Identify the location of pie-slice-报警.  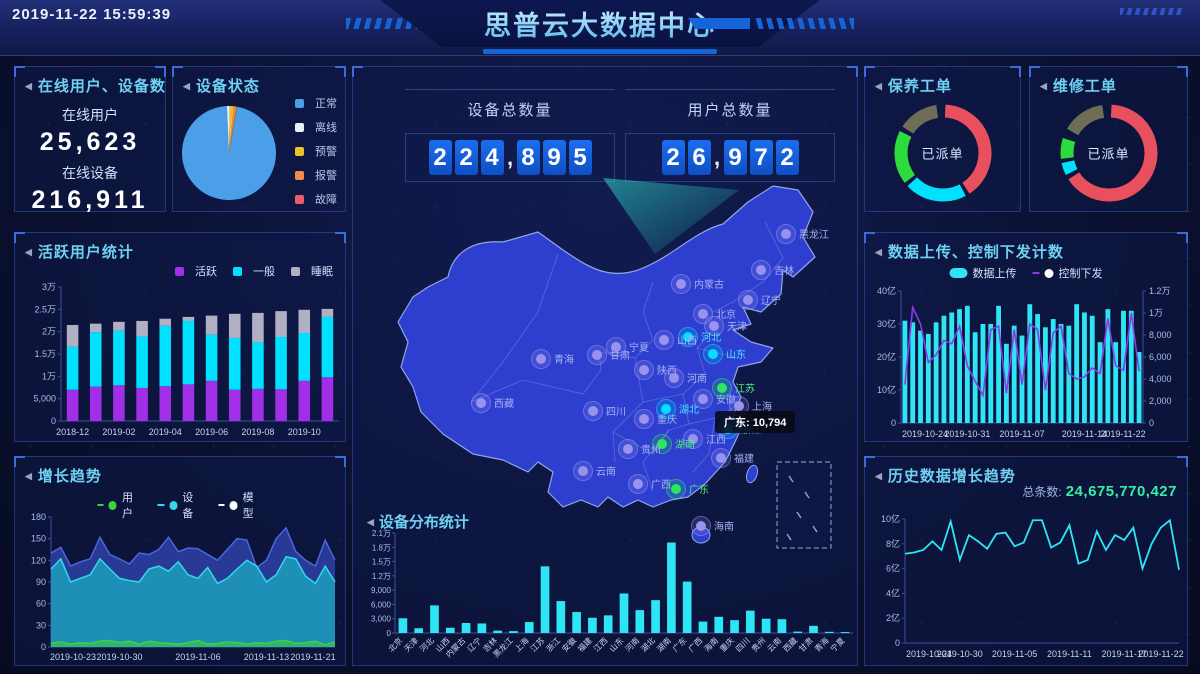
(233, 129).